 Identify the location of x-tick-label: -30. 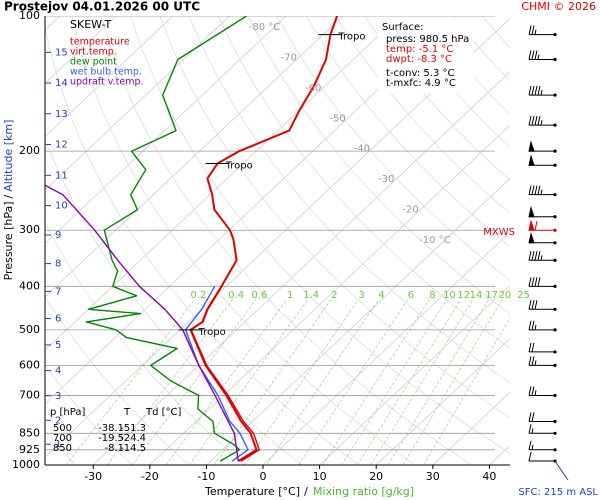
(93, 476).